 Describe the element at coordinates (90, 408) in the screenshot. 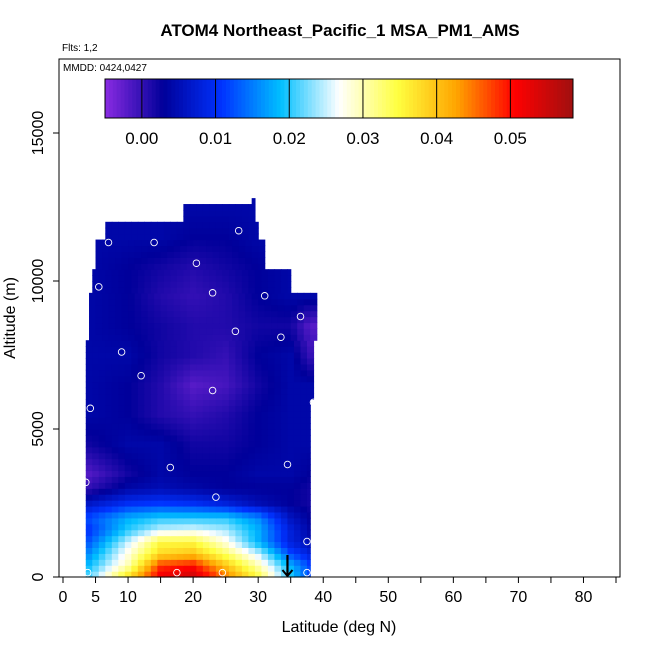

I see `observation-point` at that location.